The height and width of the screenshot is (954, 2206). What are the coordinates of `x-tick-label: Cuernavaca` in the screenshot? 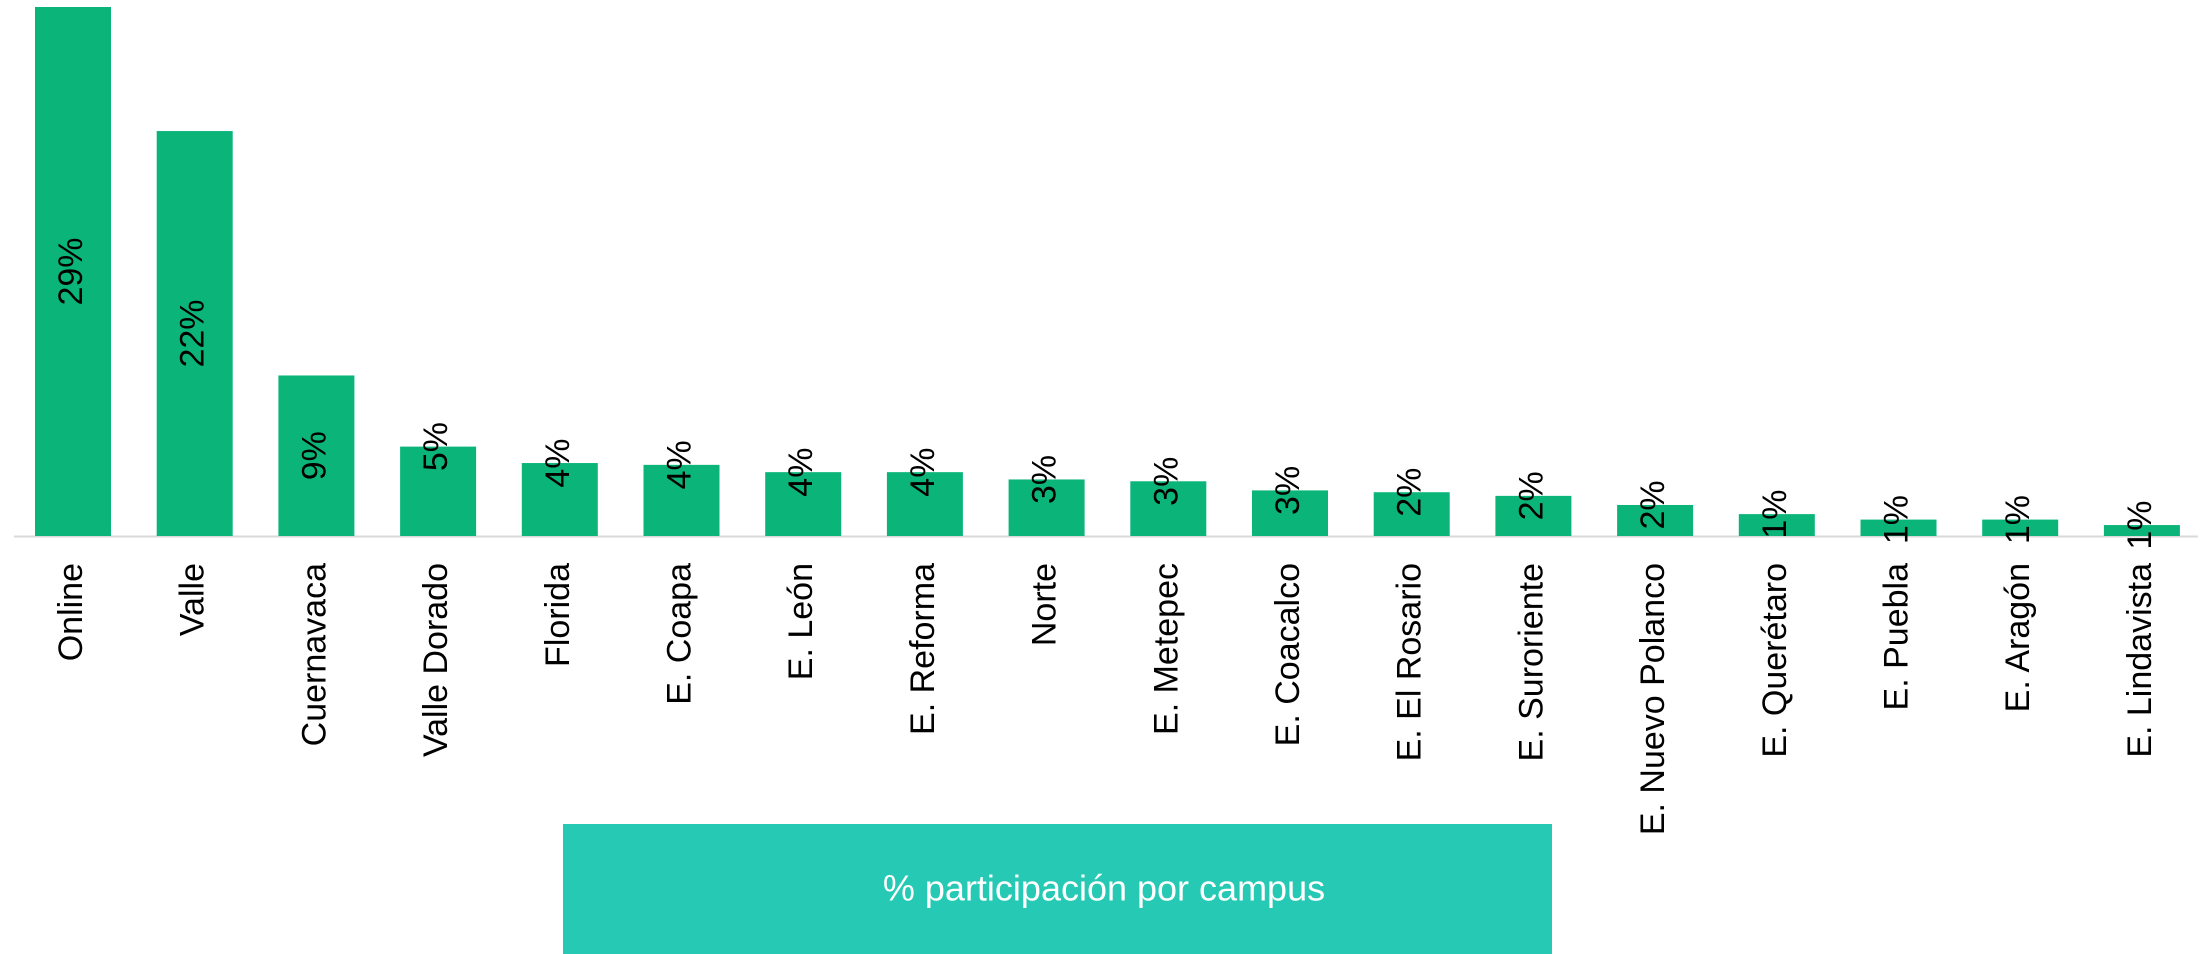 It's located at (314, 654).